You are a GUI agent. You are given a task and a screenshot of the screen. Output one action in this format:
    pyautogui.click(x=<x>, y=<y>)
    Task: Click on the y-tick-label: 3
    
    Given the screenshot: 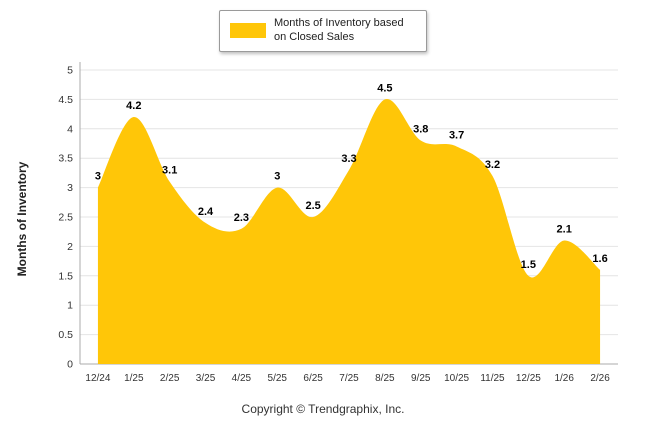 What is the action you would take?
    pyautogui.click(x=70, y=188)
    